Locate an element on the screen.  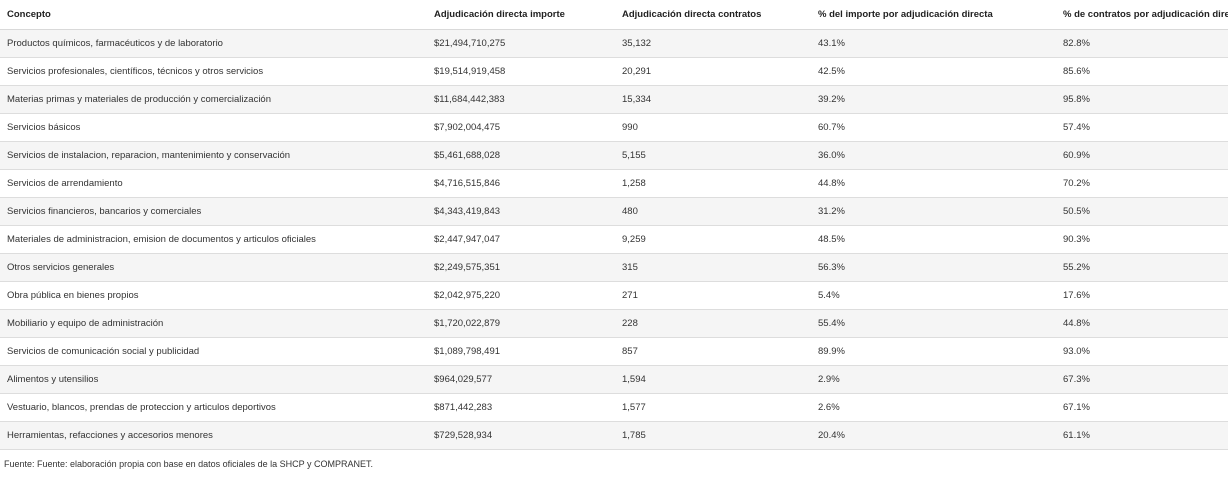
cell-pct-importe: 89.9% is located at coordinates (933, 351).